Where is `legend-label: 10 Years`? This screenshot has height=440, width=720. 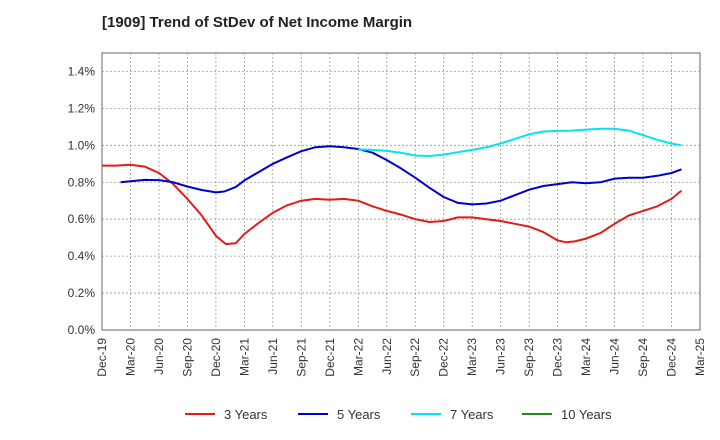
legend-label: 10 Years is located at coordinates (586, 414).